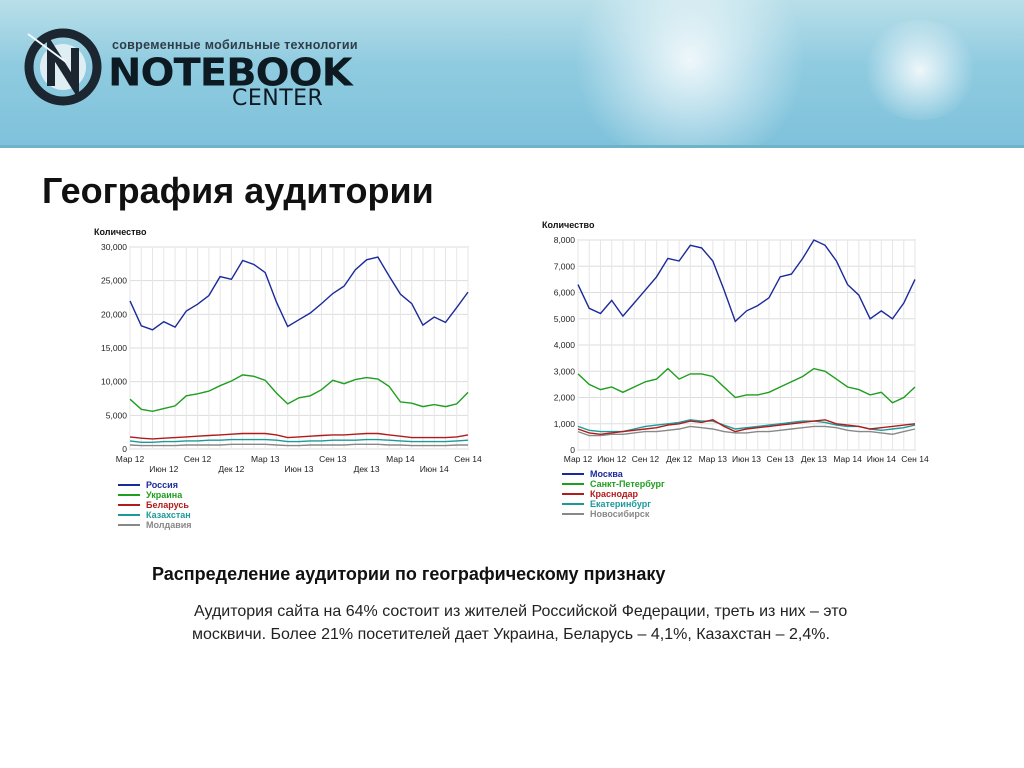 This screenshot has height=768, width=1024. Describe the element at coordinates (230, 73) in the screenshot. I see `logo-wordmark: NOTEBOOK` at that location.